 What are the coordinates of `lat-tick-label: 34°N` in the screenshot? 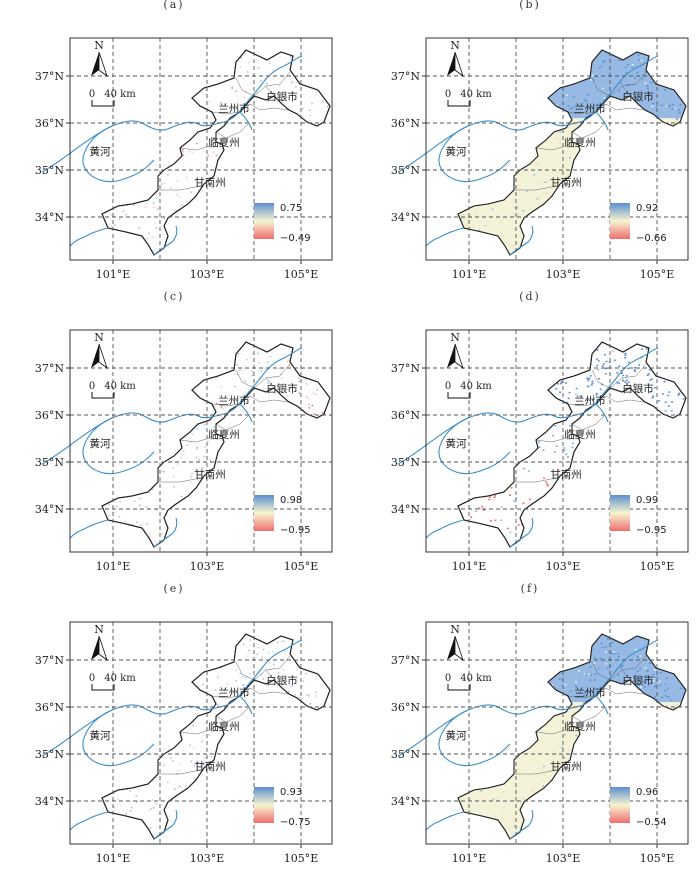 It's located at (49, 217).